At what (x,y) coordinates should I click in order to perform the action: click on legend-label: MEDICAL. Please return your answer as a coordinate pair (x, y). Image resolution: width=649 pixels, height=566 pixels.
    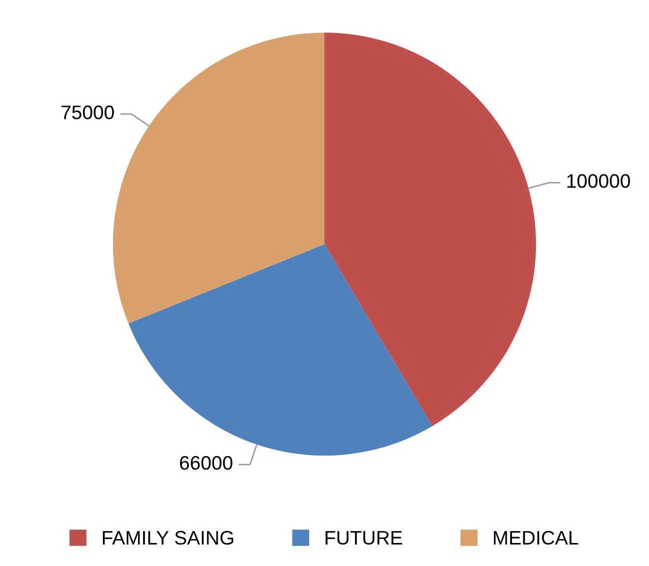
    Looking at the image, I should click on (536, 537).